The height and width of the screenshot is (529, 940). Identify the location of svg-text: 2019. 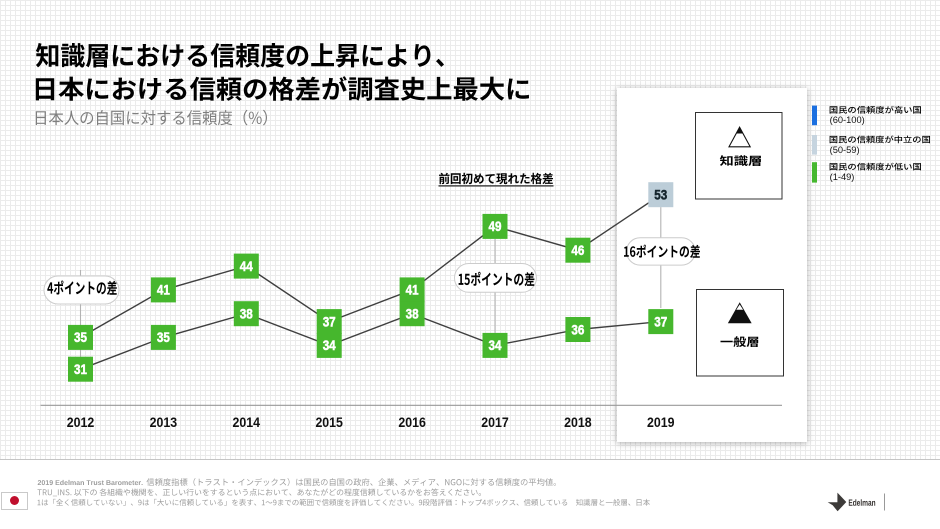
(661, 422).